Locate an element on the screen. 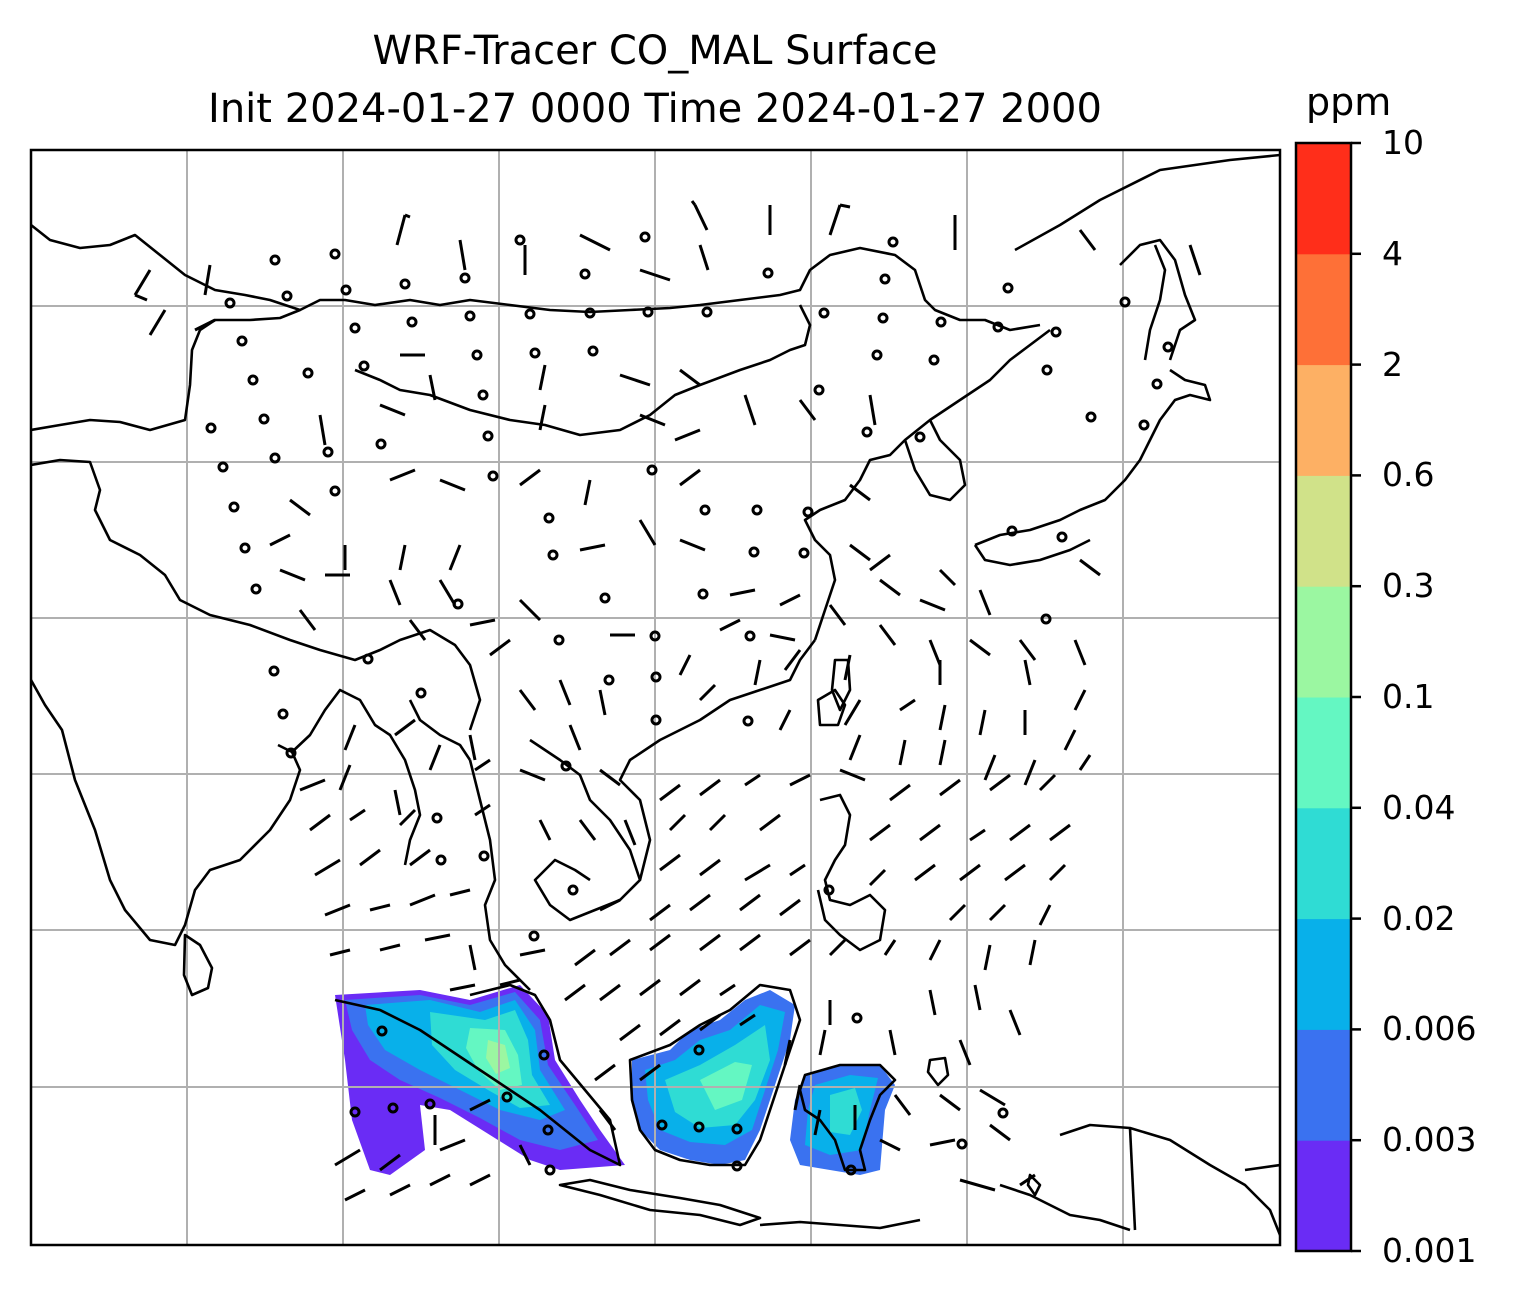 This screenshot has width=1528, height=1306. colorbar-segments is located at coordinates (1323, 697).